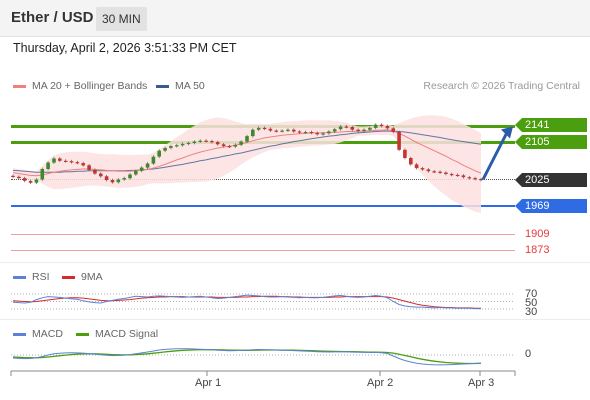 This screenshot has width=590, height=400. I want to click on current-price-line, so click(263, 179).